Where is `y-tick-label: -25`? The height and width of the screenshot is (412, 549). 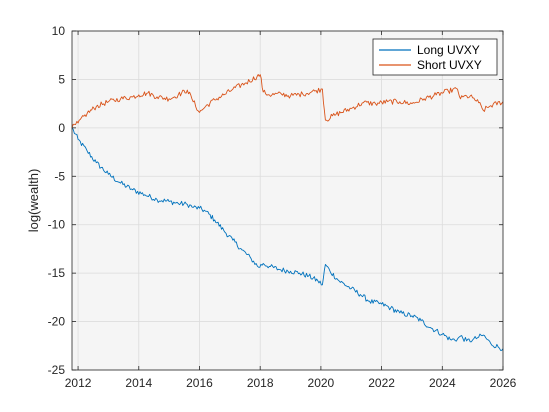
y-tick-label: -25 is located at coordinates (57, 370).